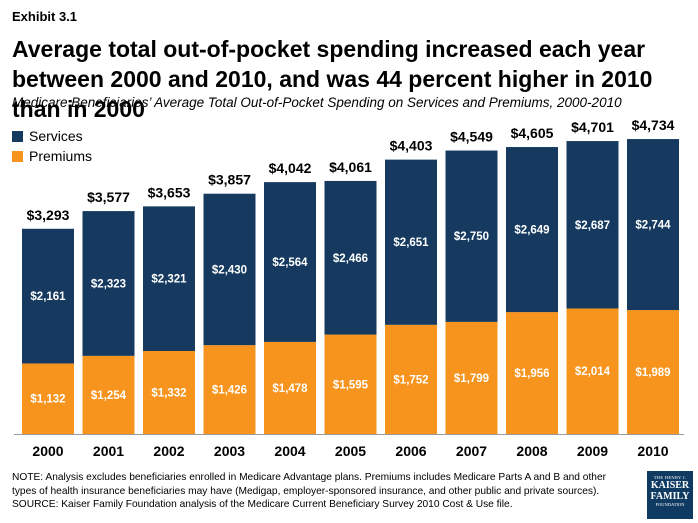 This screenshot has width=698, height=523. What do you see at coordinates (670, 504) in the screenshot?
I see `logo-line-4: FOUNDATION` at bounding box center [670, 504].